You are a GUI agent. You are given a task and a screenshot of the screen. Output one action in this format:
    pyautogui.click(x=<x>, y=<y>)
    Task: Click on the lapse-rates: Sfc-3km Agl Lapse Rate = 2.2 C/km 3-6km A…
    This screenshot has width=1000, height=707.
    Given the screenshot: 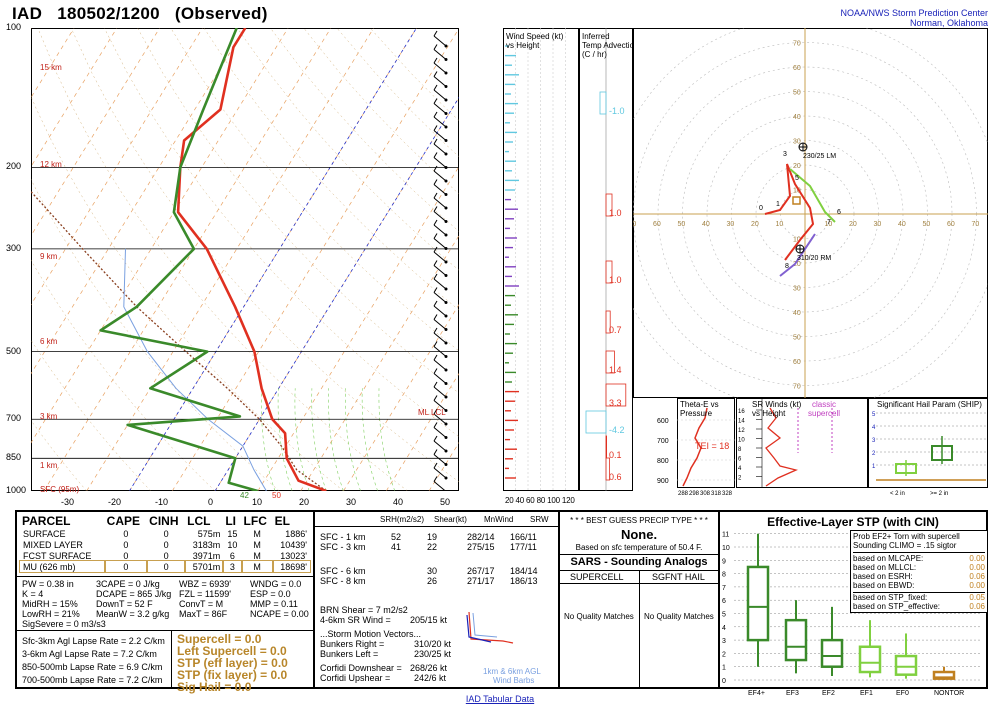 What is the action you would take?
    pyautogui.click(x=93, y=660)
    